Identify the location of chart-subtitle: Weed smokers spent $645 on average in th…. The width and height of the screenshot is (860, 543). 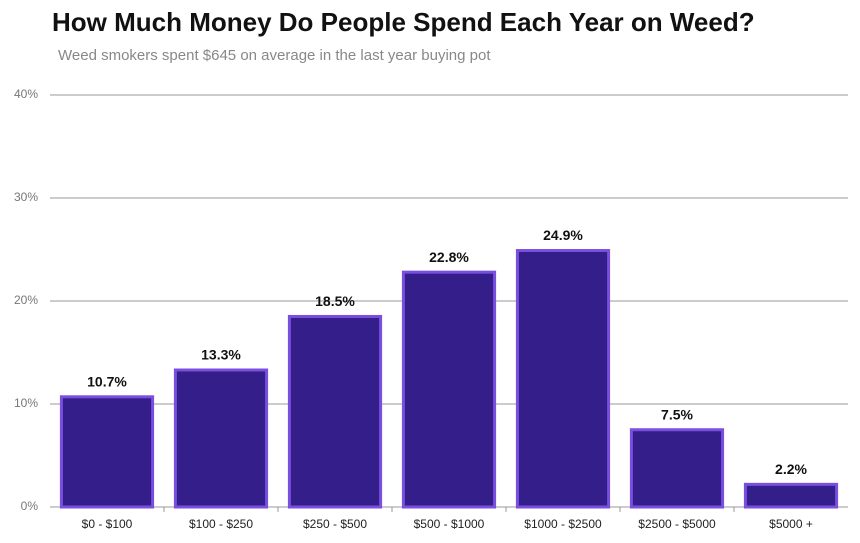
(274, 55).